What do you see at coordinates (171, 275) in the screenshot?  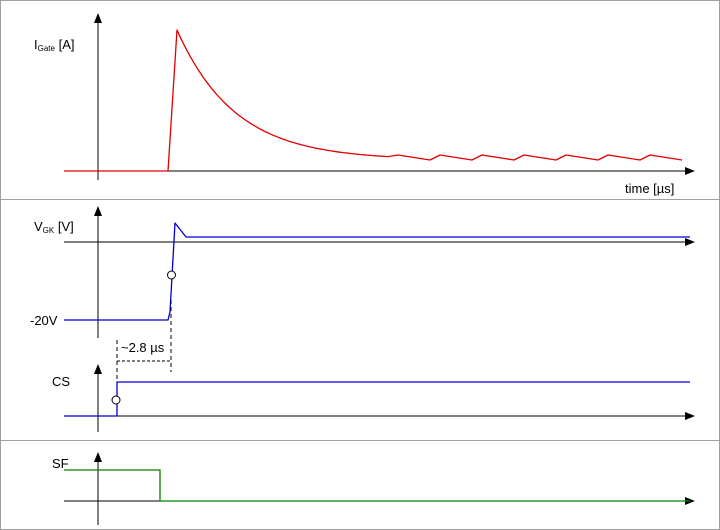 I see `vgk-threshold-marker` at bounding box center [171, 275].